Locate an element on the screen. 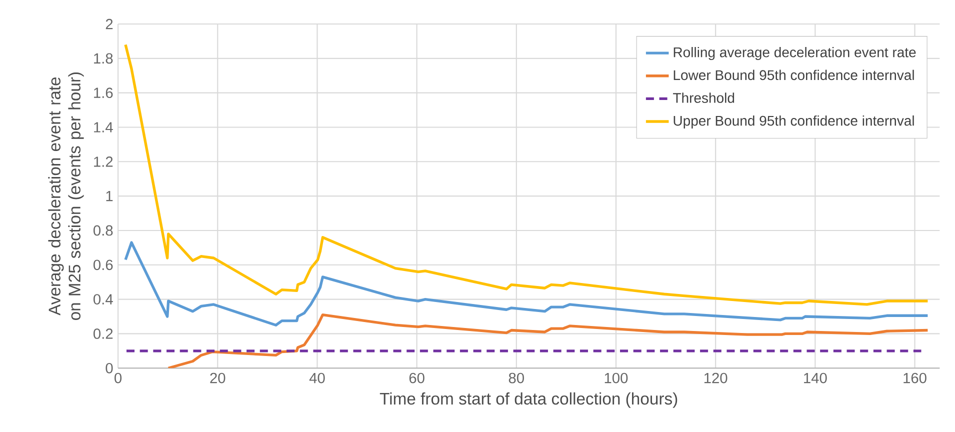 This screenshot has height=432, width=955. x-axis-title: Time from start of data collection (hours) is located at coordinates (529, 400).